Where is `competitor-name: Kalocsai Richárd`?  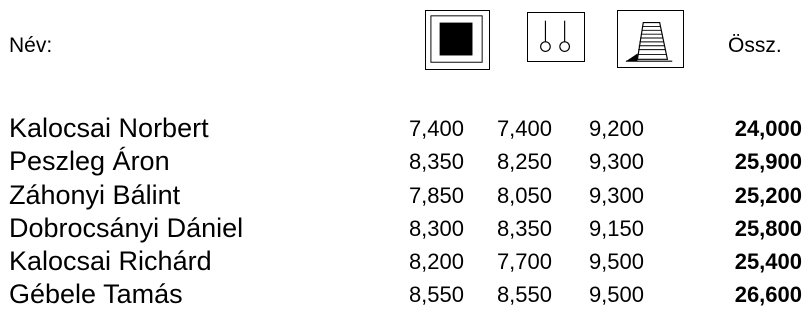 competitor-name: Kalocsai Richárd is located at coordinates (110, 261).